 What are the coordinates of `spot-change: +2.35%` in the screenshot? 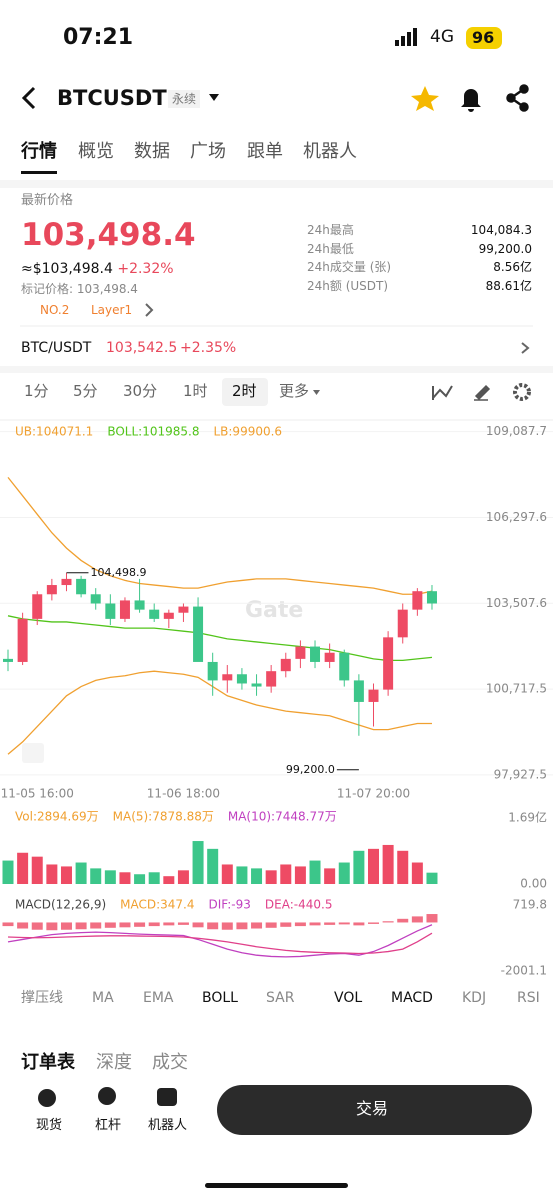 It's located at (208, 348).